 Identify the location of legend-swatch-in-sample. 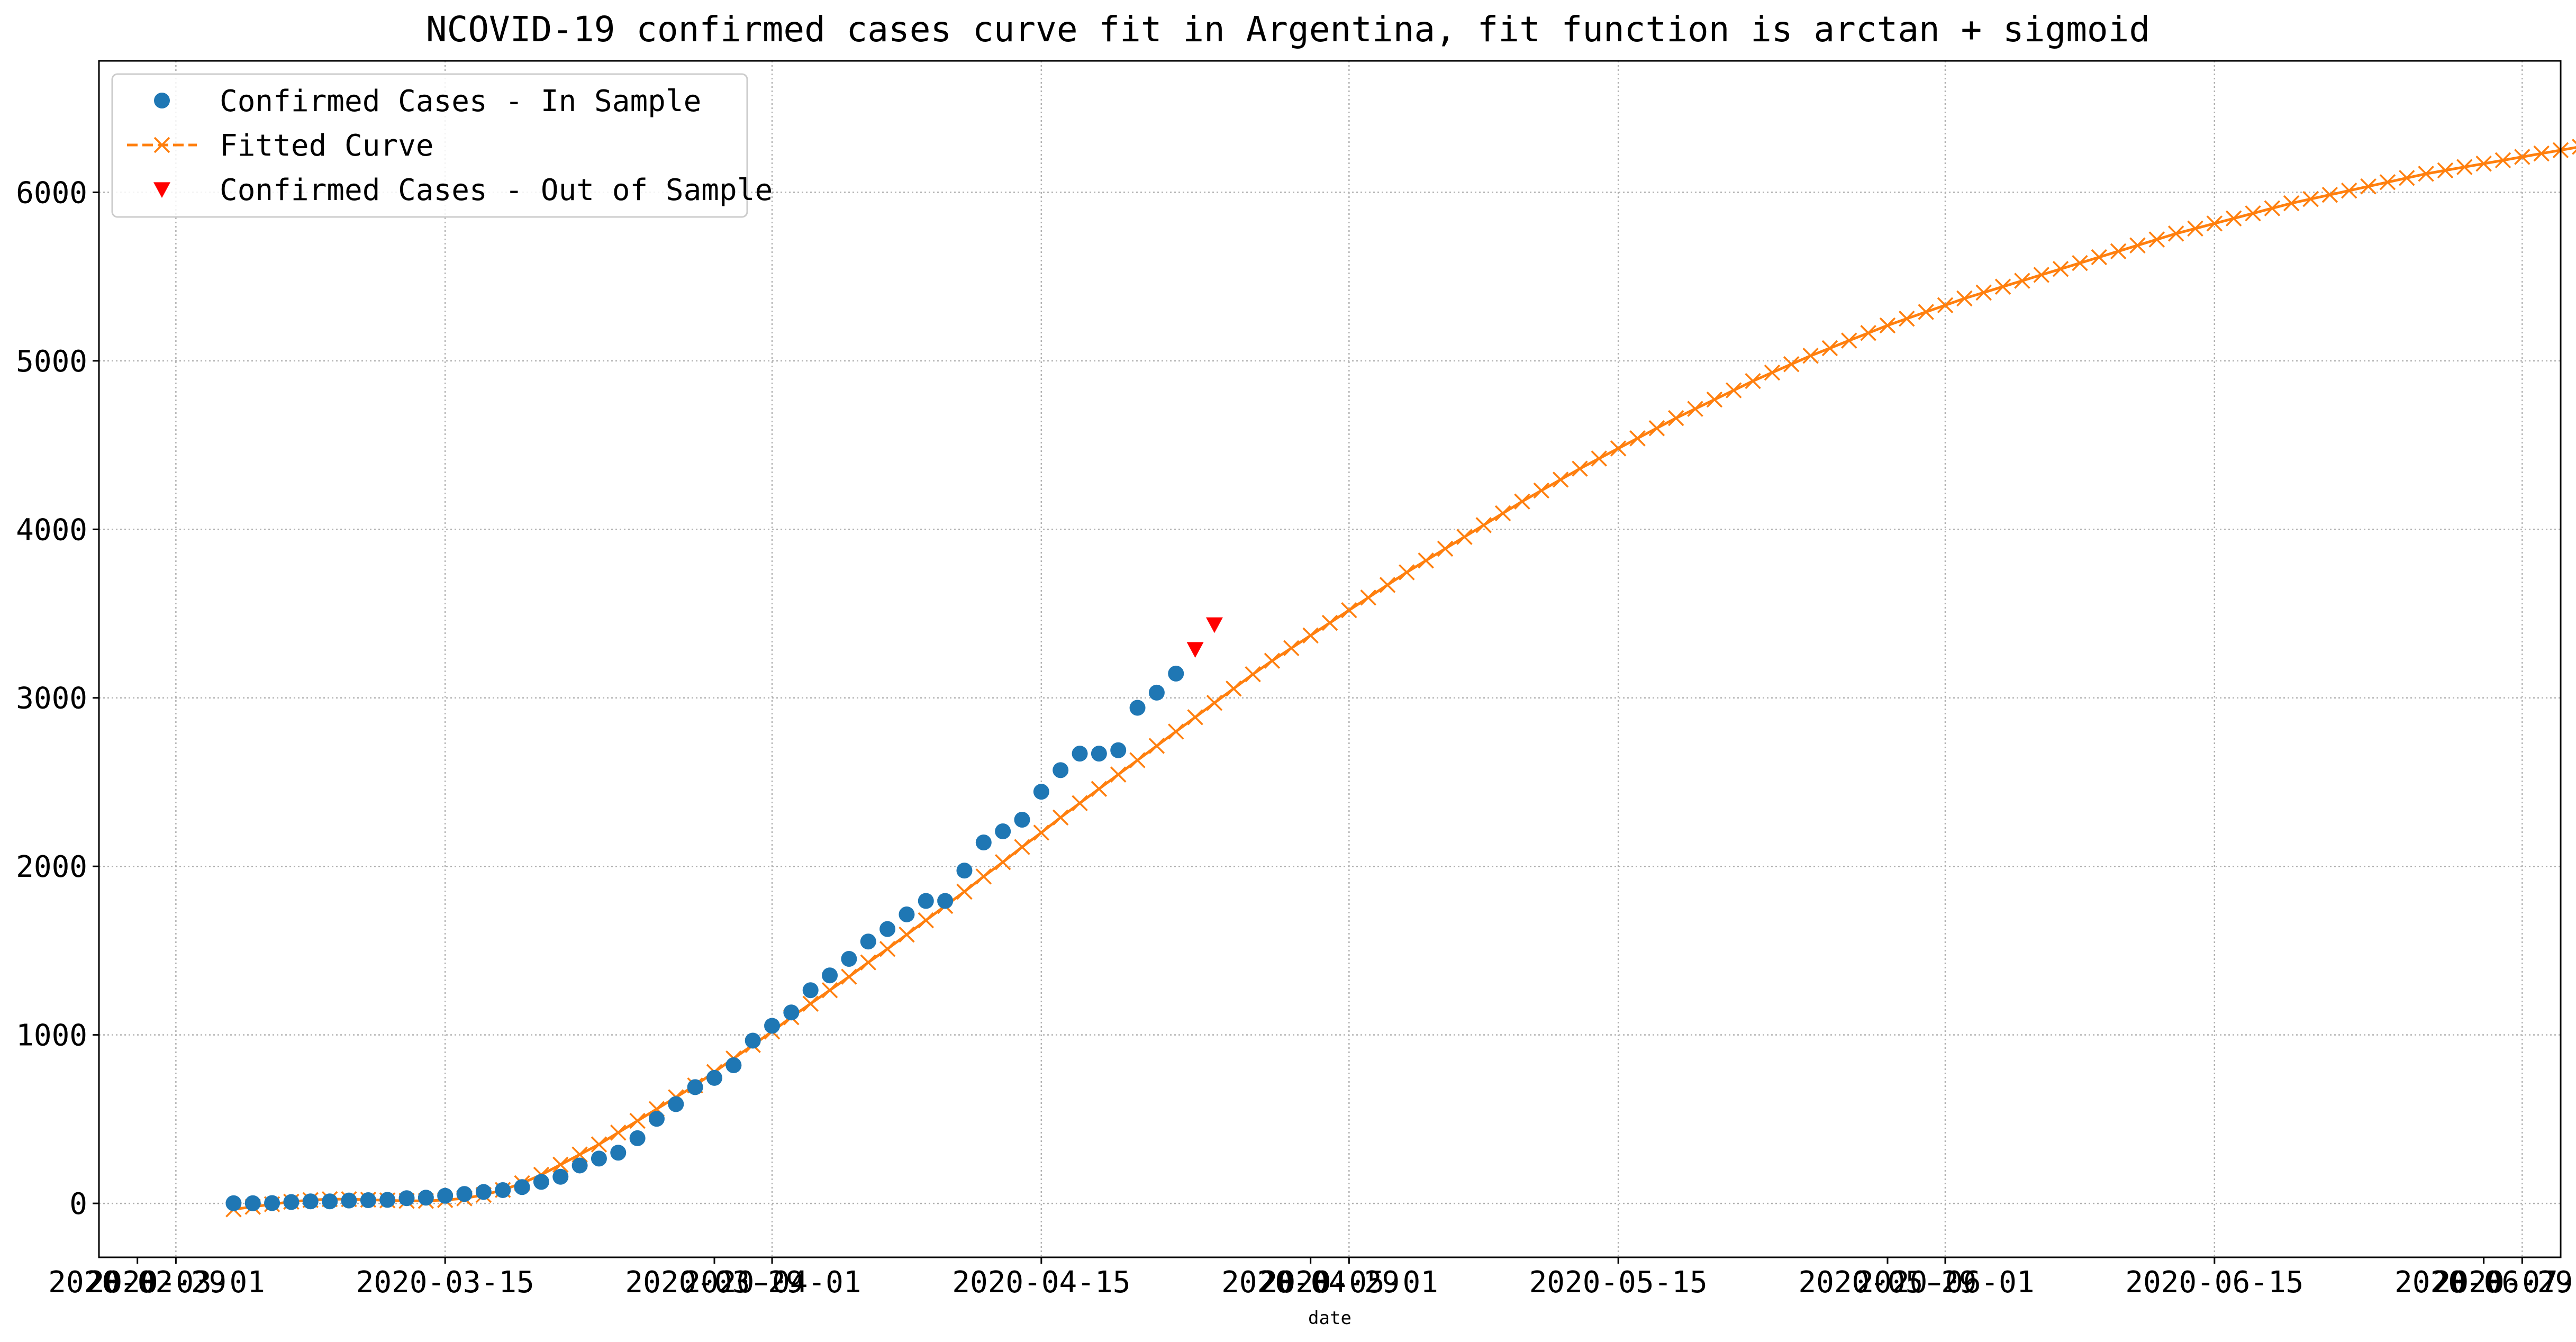
(162, 100).